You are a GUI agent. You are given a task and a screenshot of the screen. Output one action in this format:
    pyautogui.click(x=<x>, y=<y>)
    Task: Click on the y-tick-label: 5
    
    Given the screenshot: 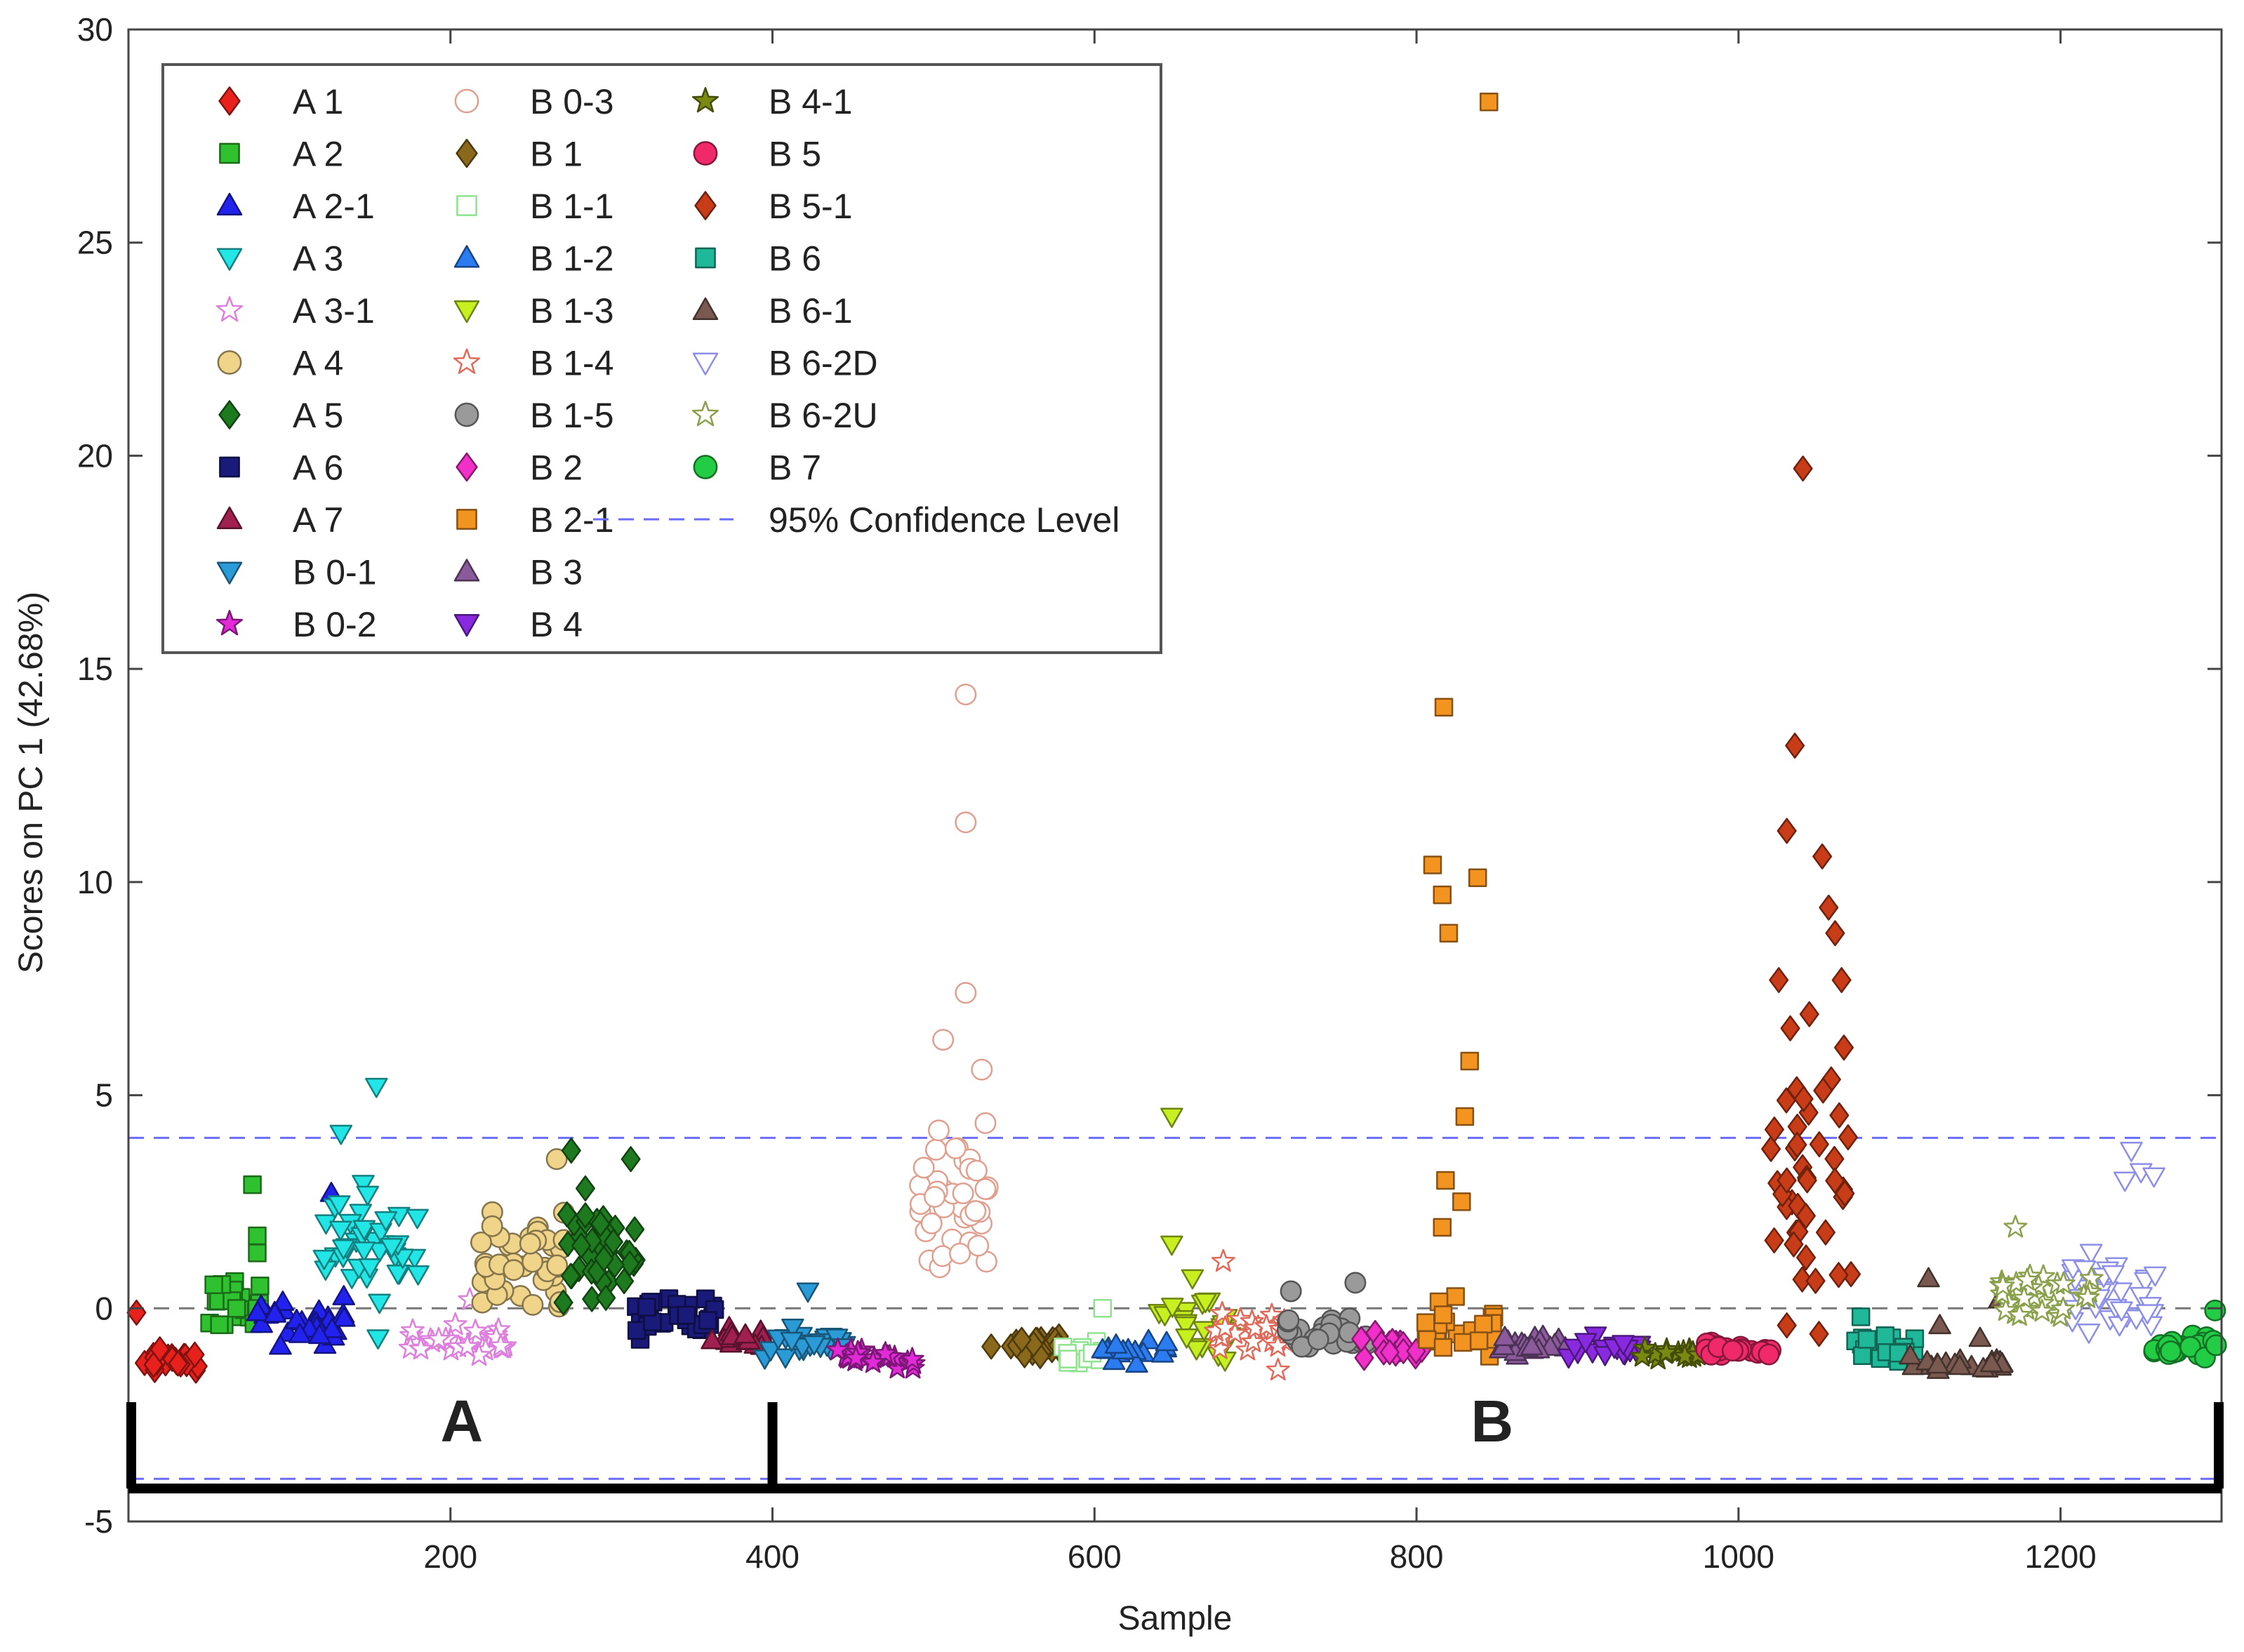 What is the action you would take?
    pyautogui.click(x=104, y=1095)
    